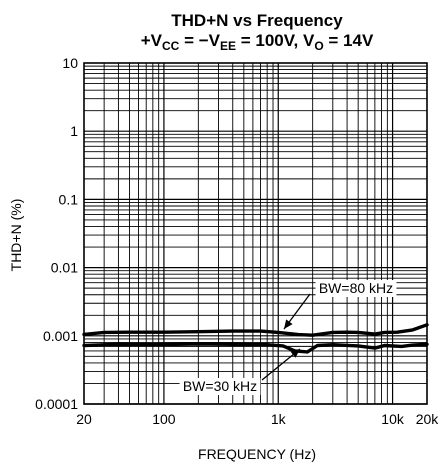 This screenshot has height=469, width=443. I want to click on subtitle-part-3: = 100V, V, so click(275, 40).